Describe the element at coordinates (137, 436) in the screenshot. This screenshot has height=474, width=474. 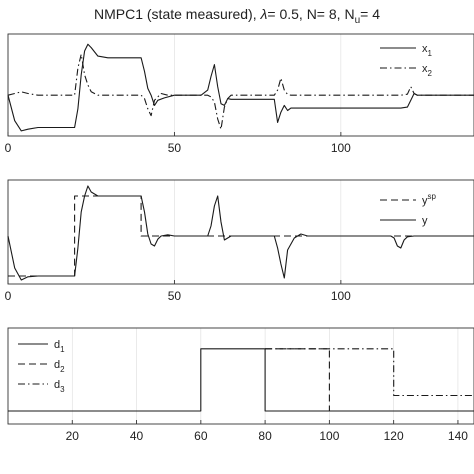
I see `x-tick-label: 40` at that location.